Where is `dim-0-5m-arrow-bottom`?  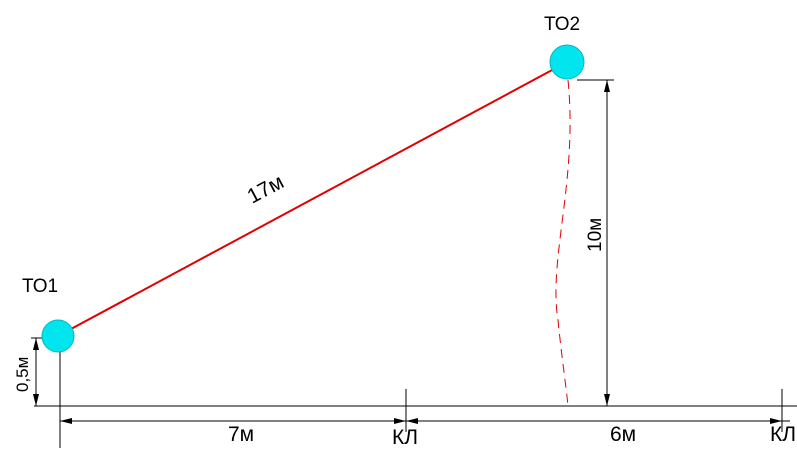 dim-0-5m-arrow-bottom is located at coordinates (36, 400).